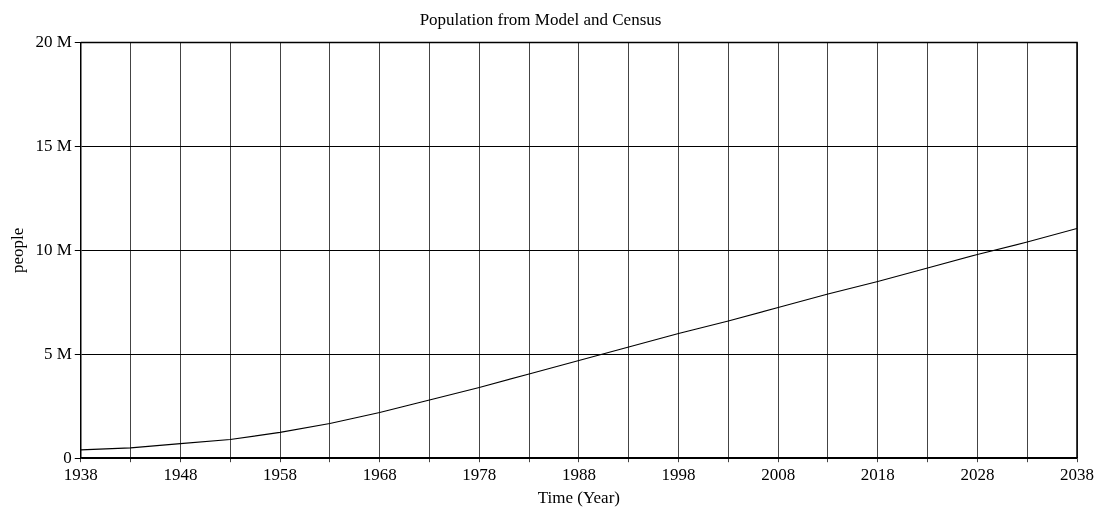 The image size is (1107, 513). Describe the element at coordinates (67, 457) in the screenshot. I see `y-tick-label: 0` at that location.